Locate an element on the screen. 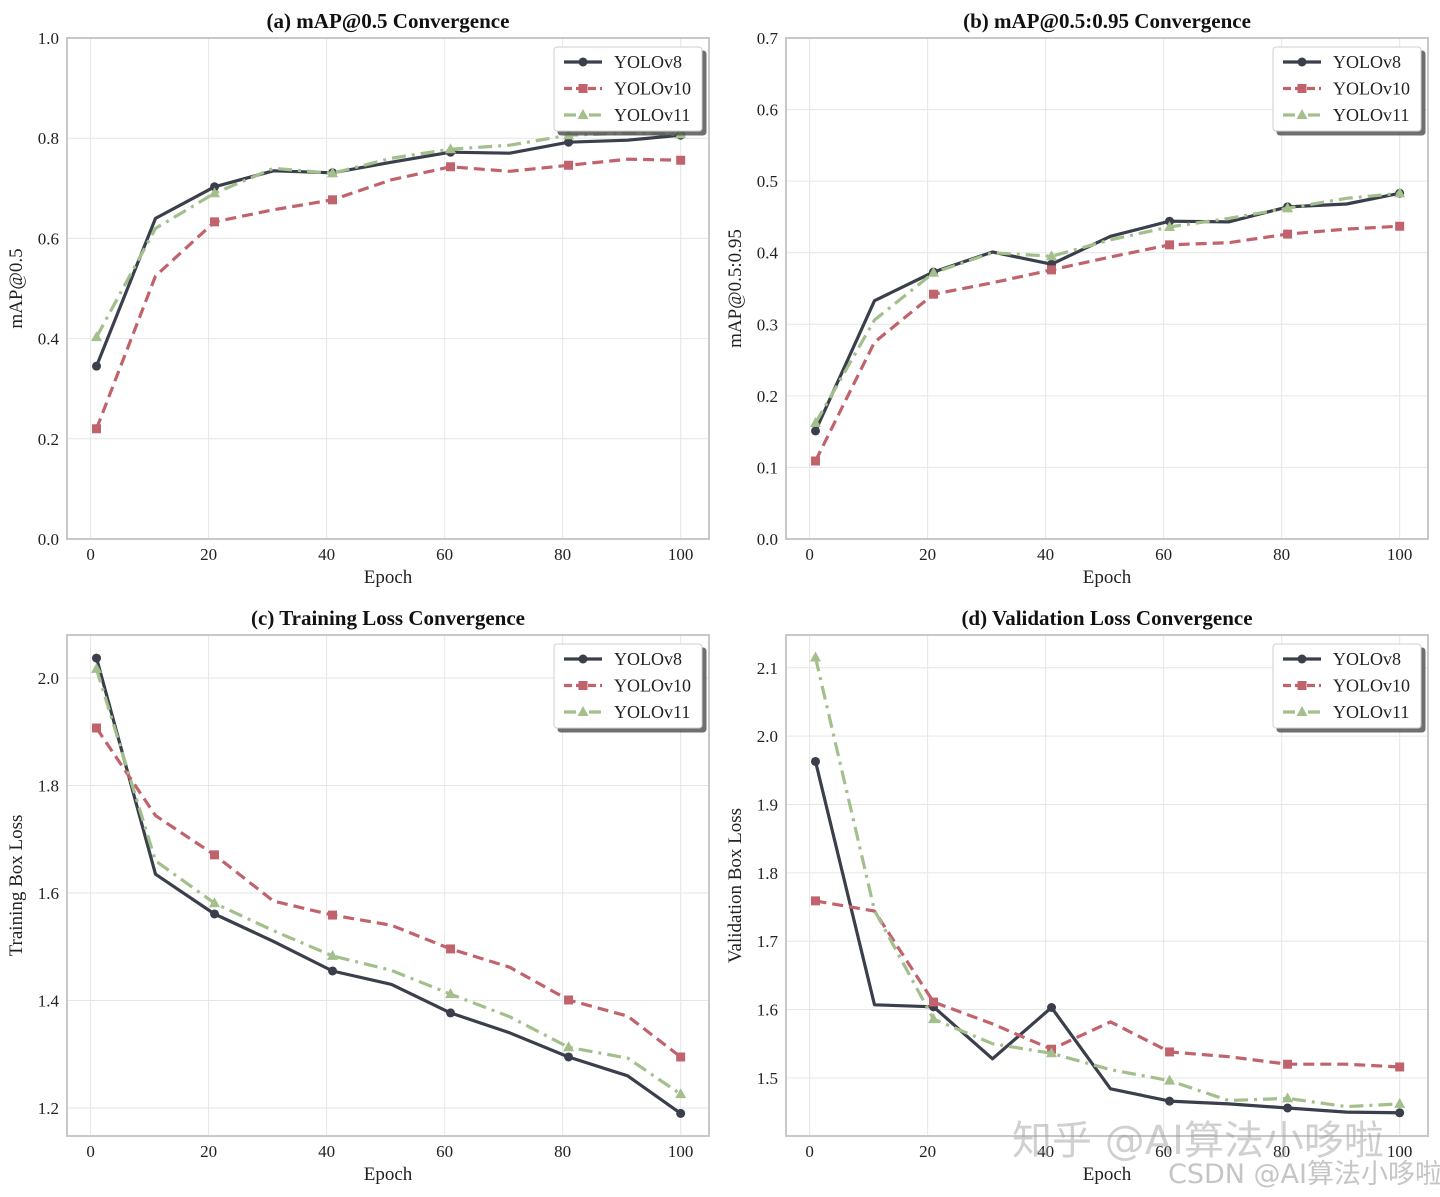 Image resolution: width=1440 pixels, height=1197 pixels. y-tick-label: 0.1 is located at coordinates (767, 467).